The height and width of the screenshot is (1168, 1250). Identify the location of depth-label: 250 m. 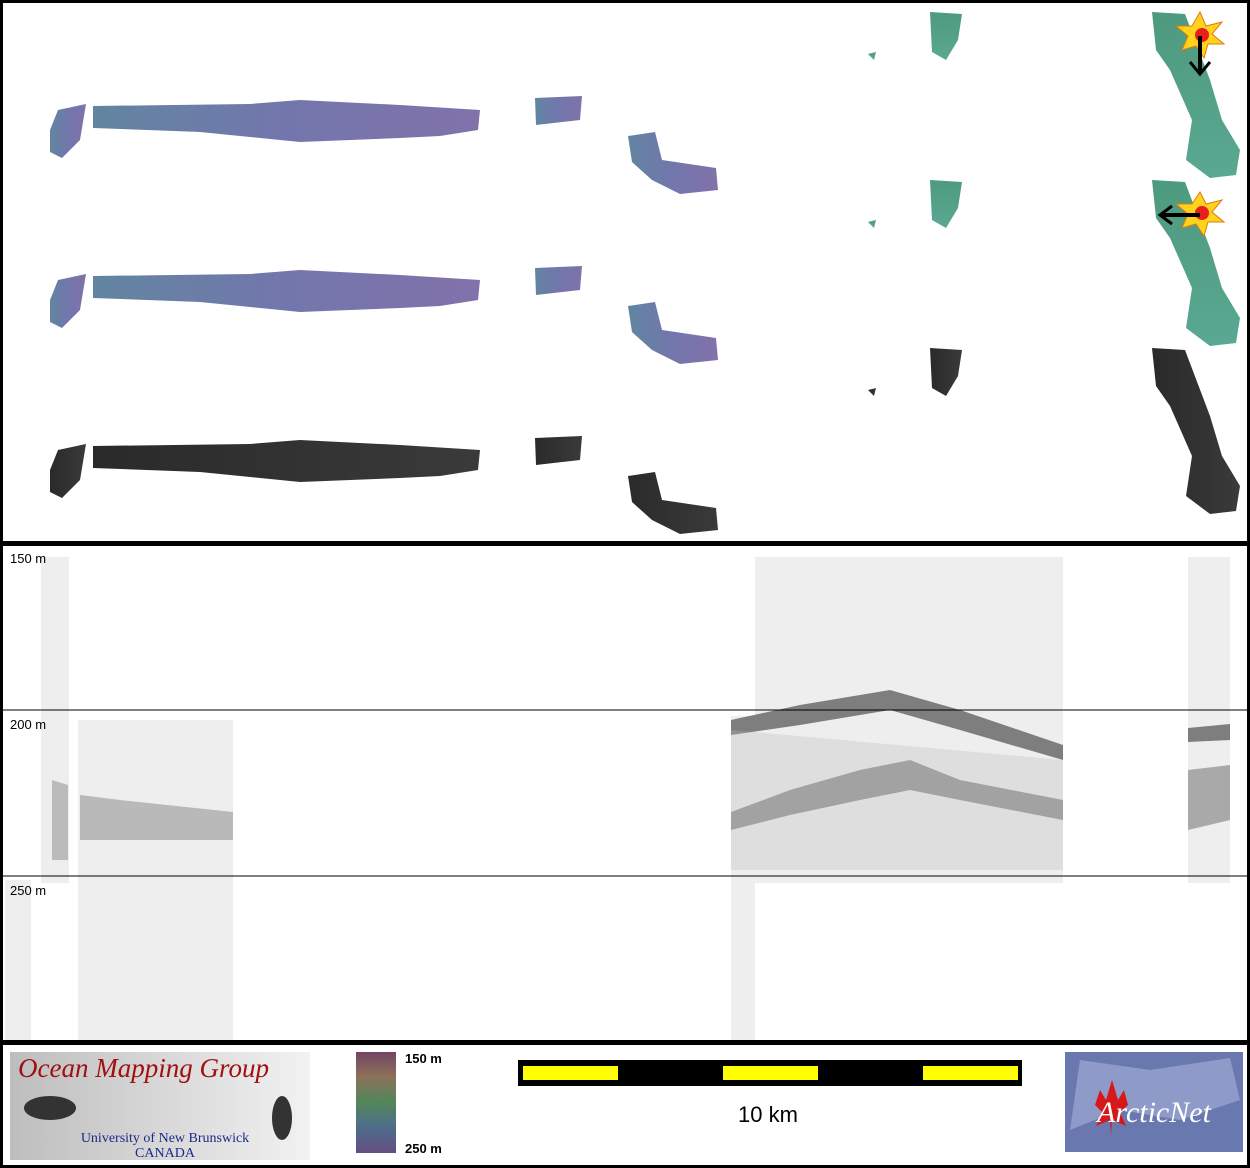
(28, 890).